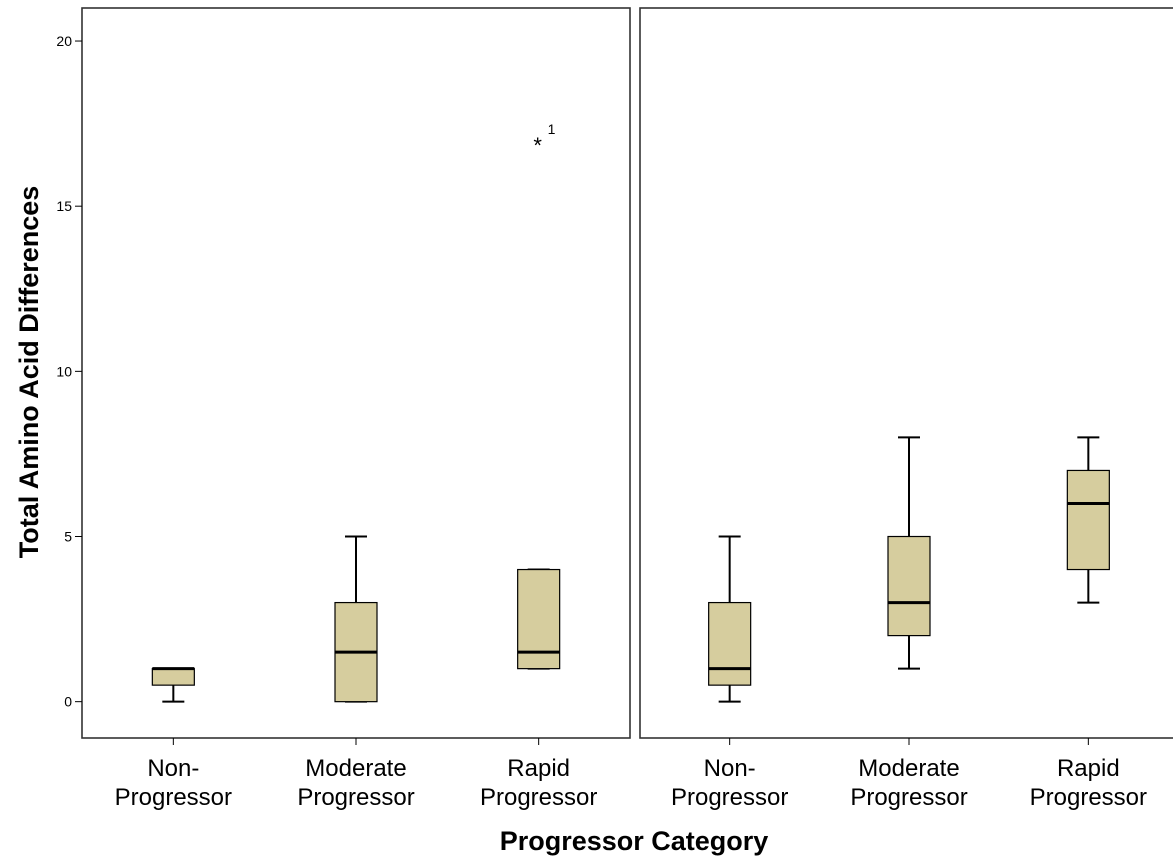 This screenshot has height=863, width=1173. Describe the element at coordinates (537, 145) in the screenshot. I see `outlier-marker: *` at that location.